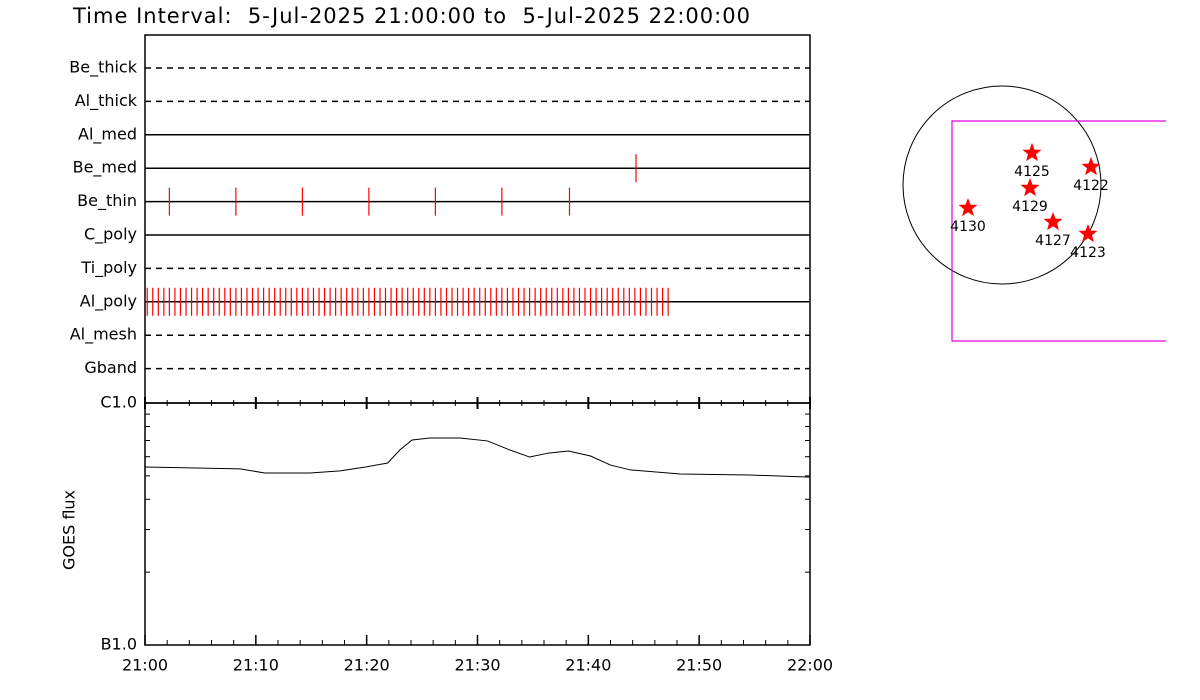 Image resolution: width=1200 pixels, height=700 pixels. Describe the element at coordinates (105, 168) in the screenshot. I see `filter-label: Be_med` at that location.